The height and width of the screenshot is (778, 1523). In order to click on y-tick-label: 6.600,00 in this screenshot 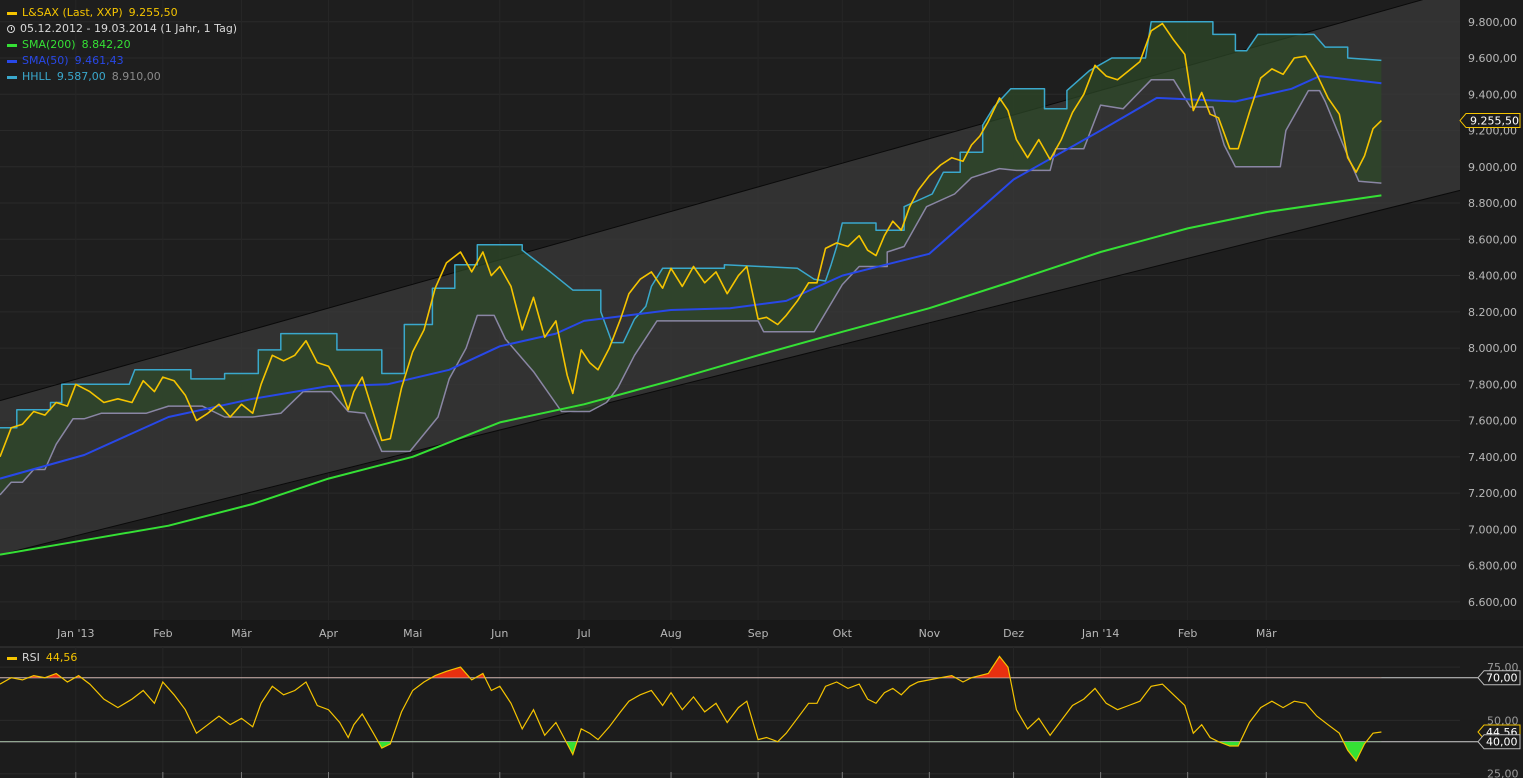, I will do `click(1492, 602)`.